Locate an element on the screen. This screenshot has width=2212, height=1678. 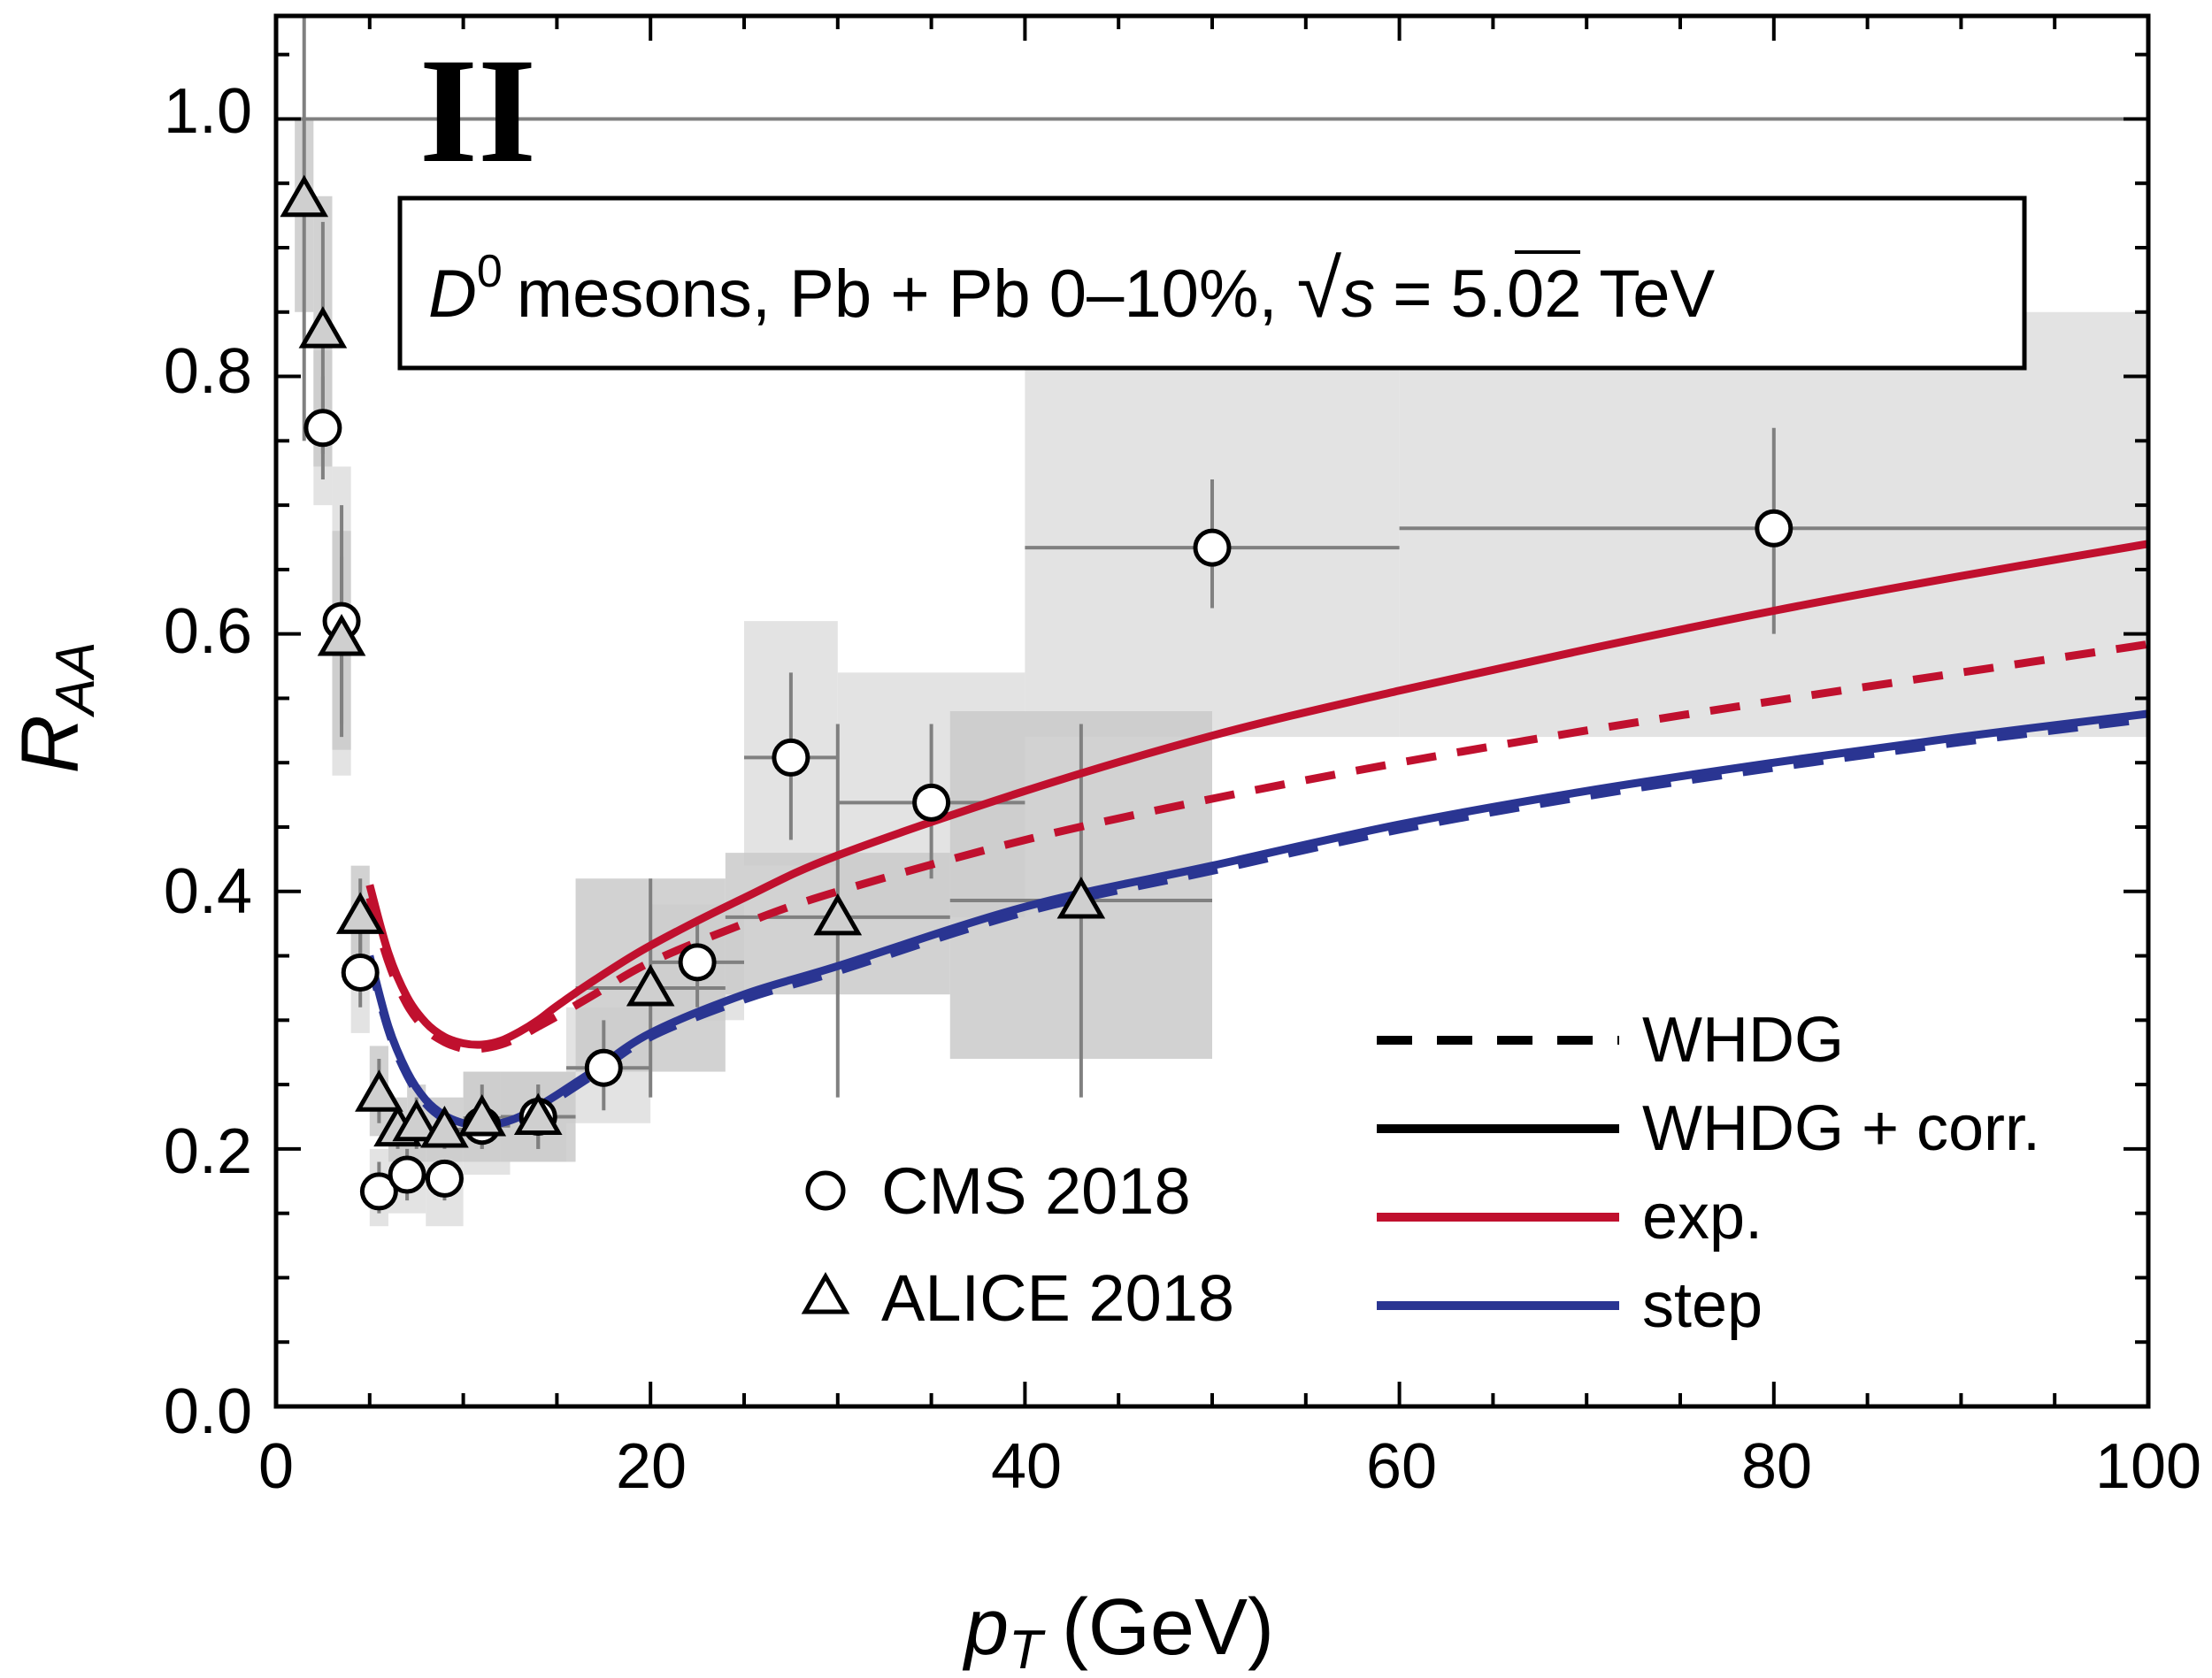
y-tick-label: 1.0 is located at coordinates (208, 112).